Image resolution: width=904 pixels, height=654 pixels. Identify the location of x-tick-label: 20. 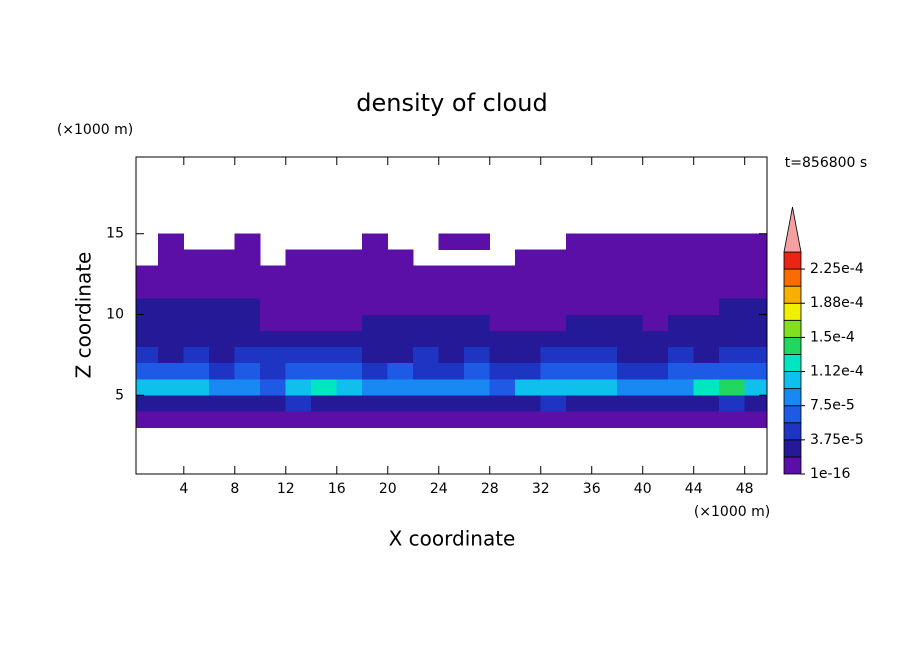
(388, 489).